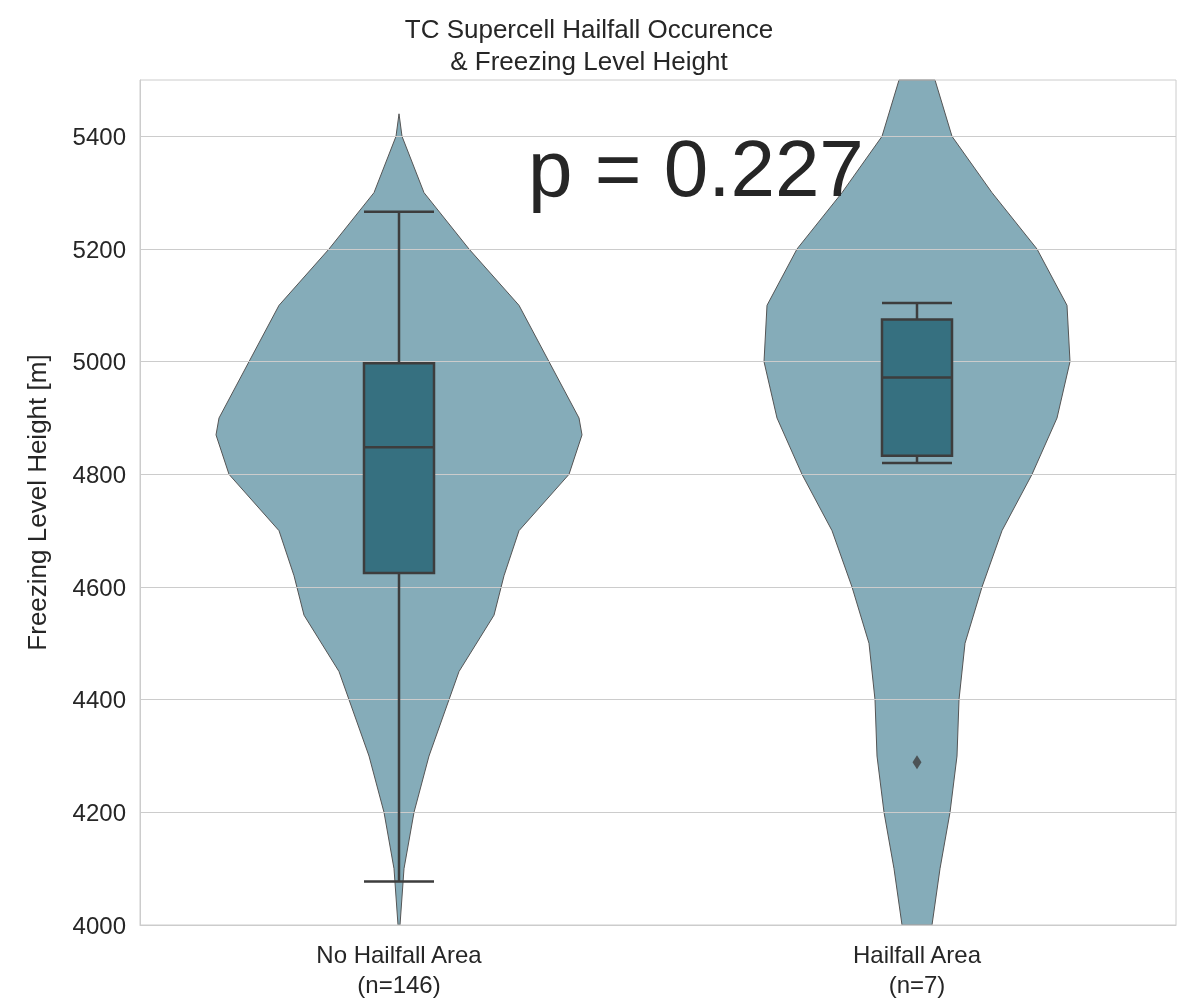 This screenshot has width=1178, height=1007. Describe the element at coordinates (917, 969) in the screenshot. I see `x-tick-label: Hailfall Area (n=7)` at that location.